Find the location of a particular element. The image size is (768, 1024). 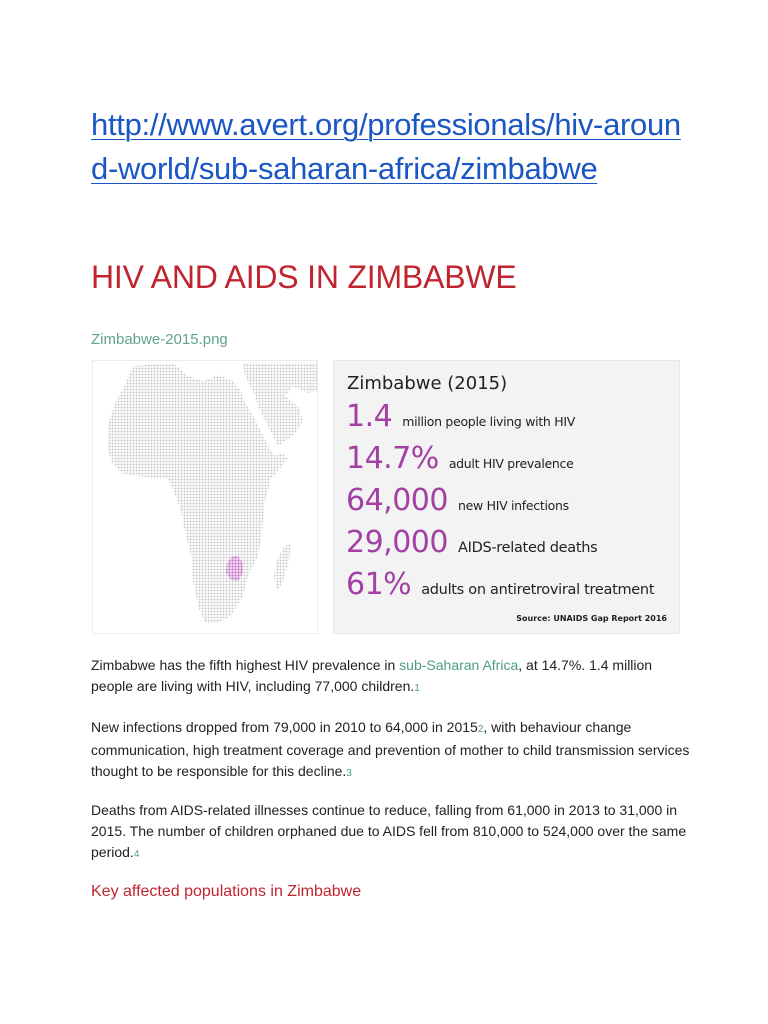

stat-value: 61% is located at coordinates (379, 584).